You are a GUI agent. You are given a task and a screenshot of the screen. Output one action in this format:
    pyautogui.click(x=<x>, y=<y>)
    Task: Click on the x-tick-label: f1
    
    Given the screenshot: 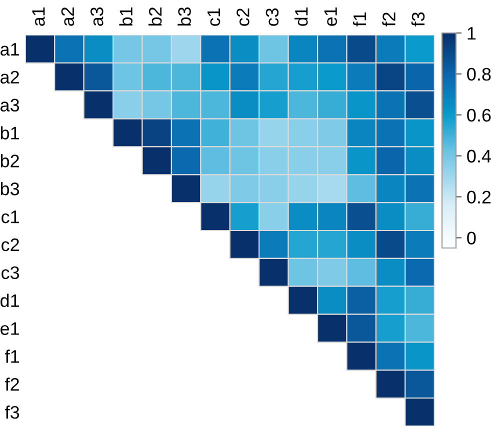 What is the action you would take?
    pyautogui.click(x=359, y=19)
    